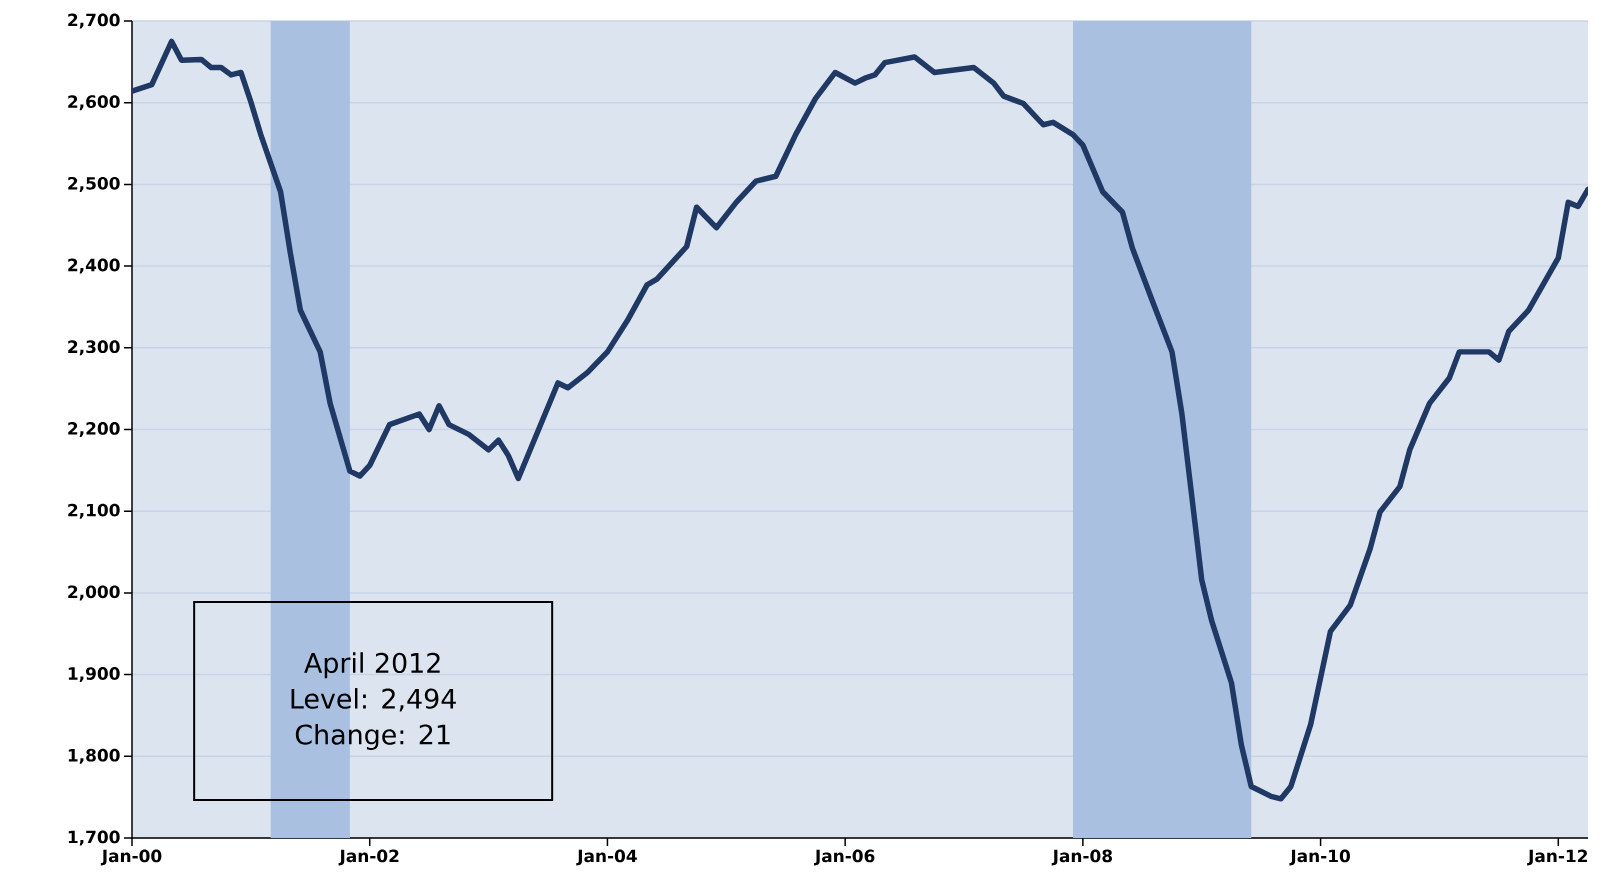 The image size is (1621, 895). Describe the element at coordinates (131, 857) in the screenshot. I see `x-tick-label: Jan-00` at that location.